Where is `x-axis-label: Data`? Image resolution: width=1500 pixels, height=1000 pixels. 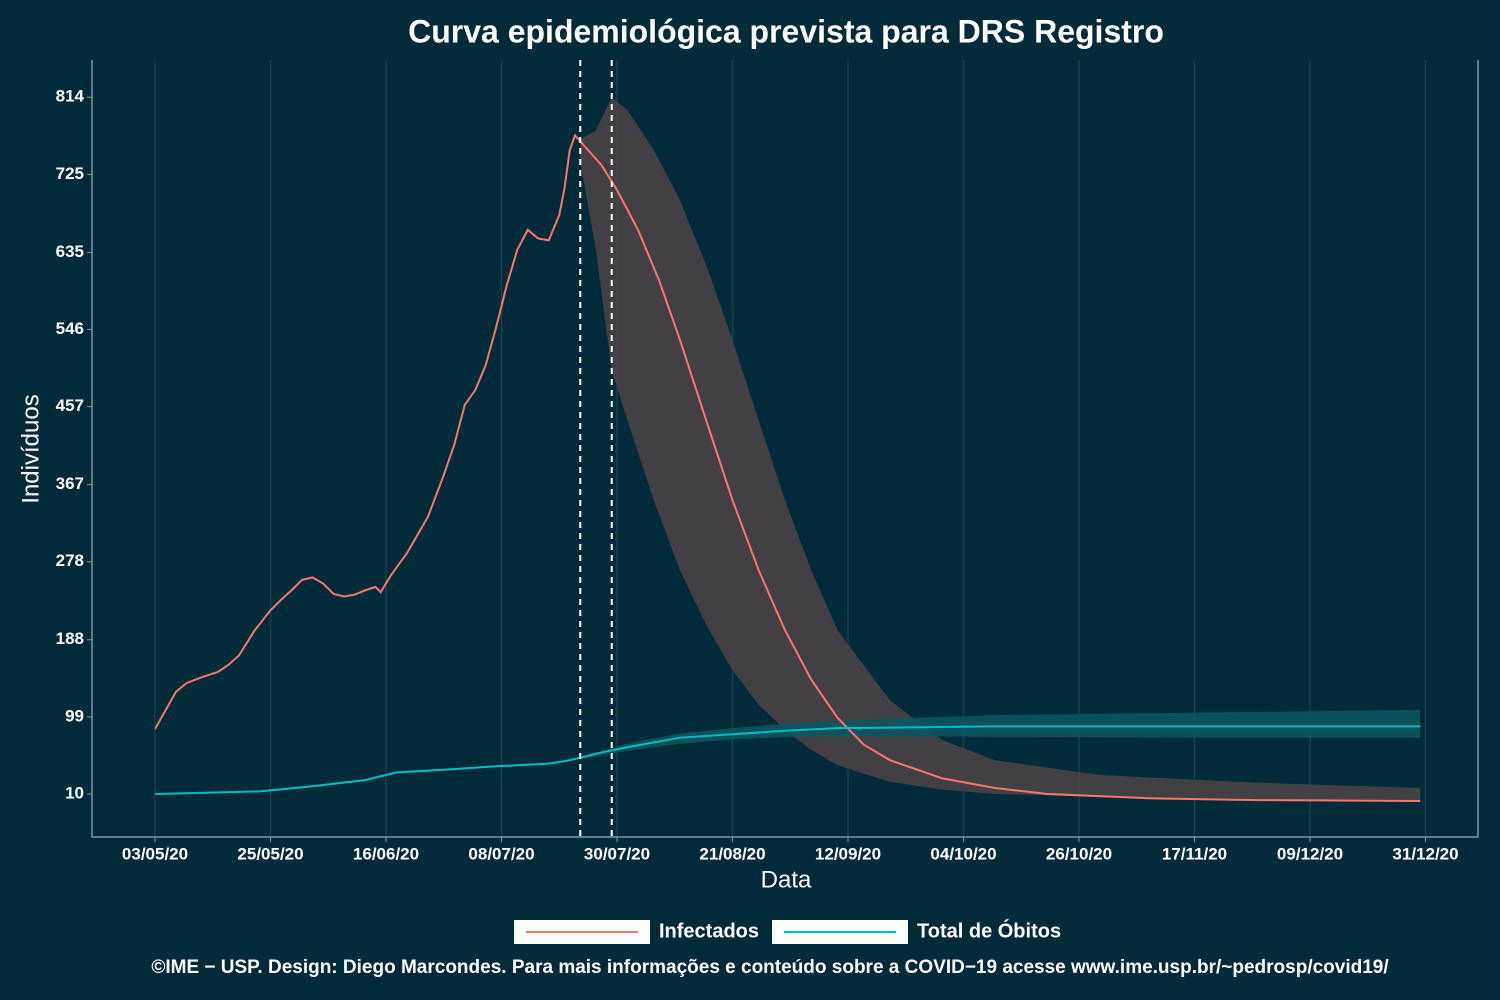
x-axis-label: Data is located at coordinates (786, 879).